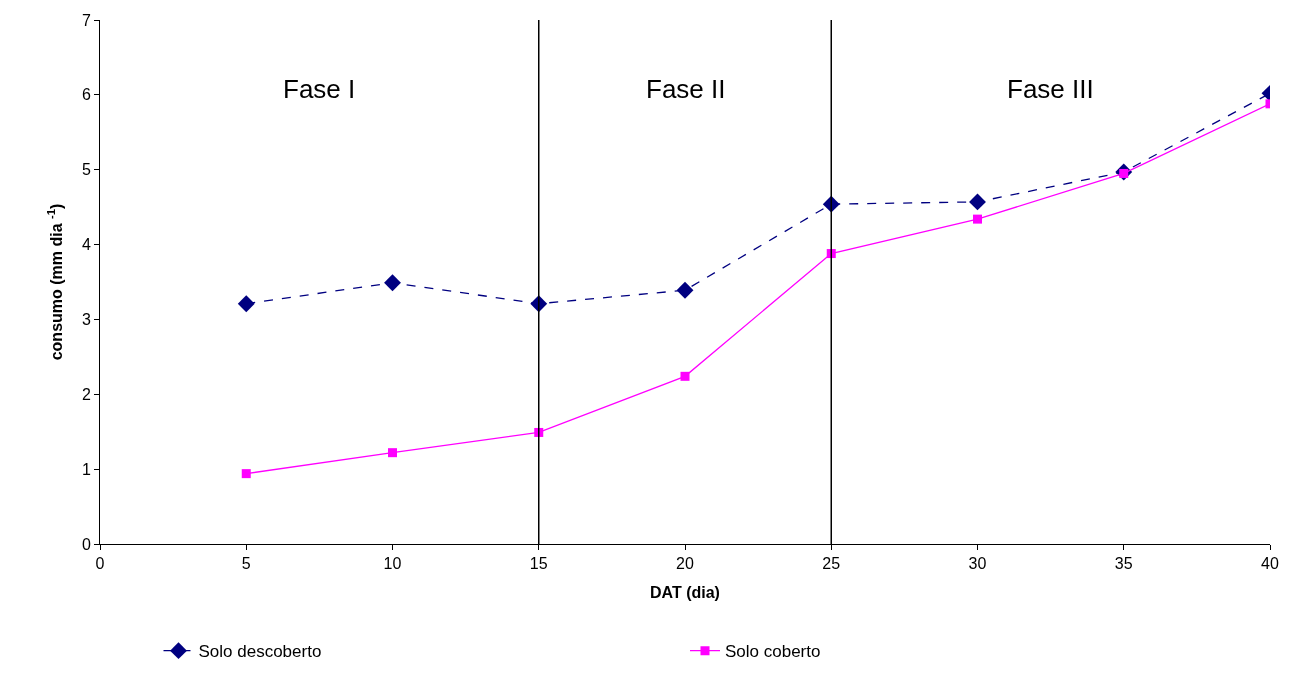  What do you see at coordinates (246, 564) in the screenshot?
I see `x-tick-label: 5` at bounding box center [246, 564].